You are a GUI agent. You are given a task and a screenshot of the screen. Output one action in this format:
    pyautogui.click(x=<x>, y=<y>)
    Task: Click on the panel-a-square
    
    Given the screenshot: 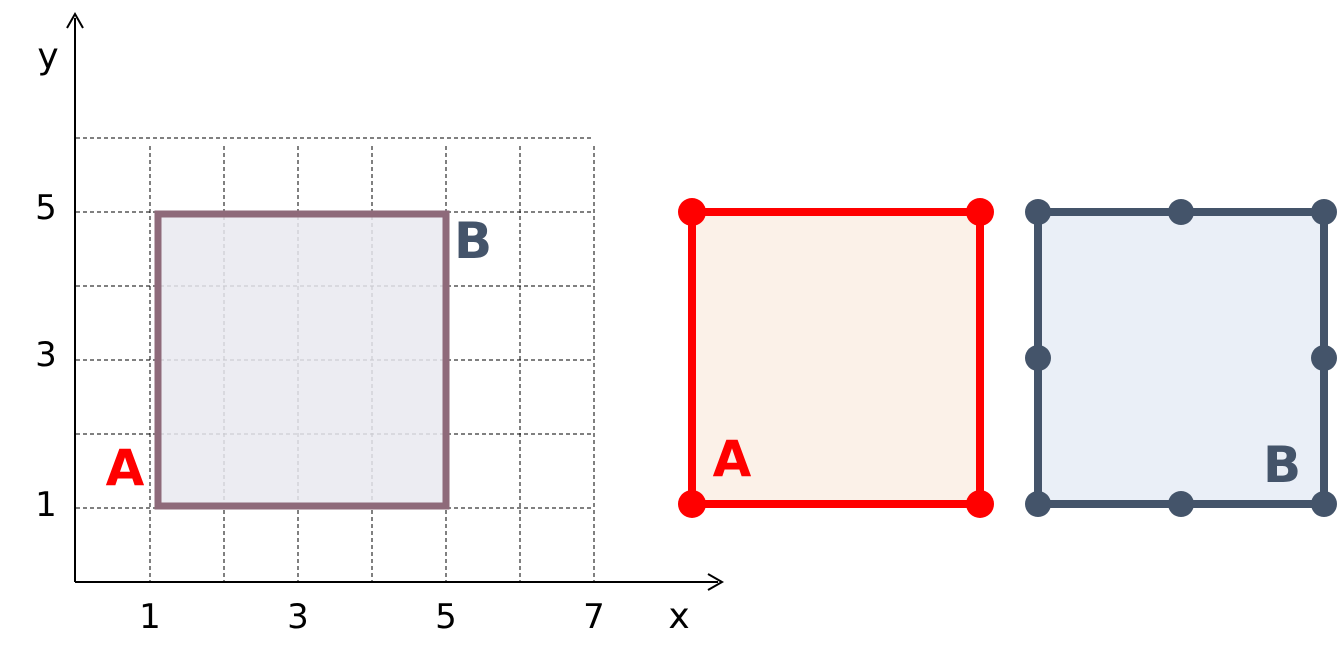 What is the action you would take?
    pyautogui.click(x=836, y=358)
    